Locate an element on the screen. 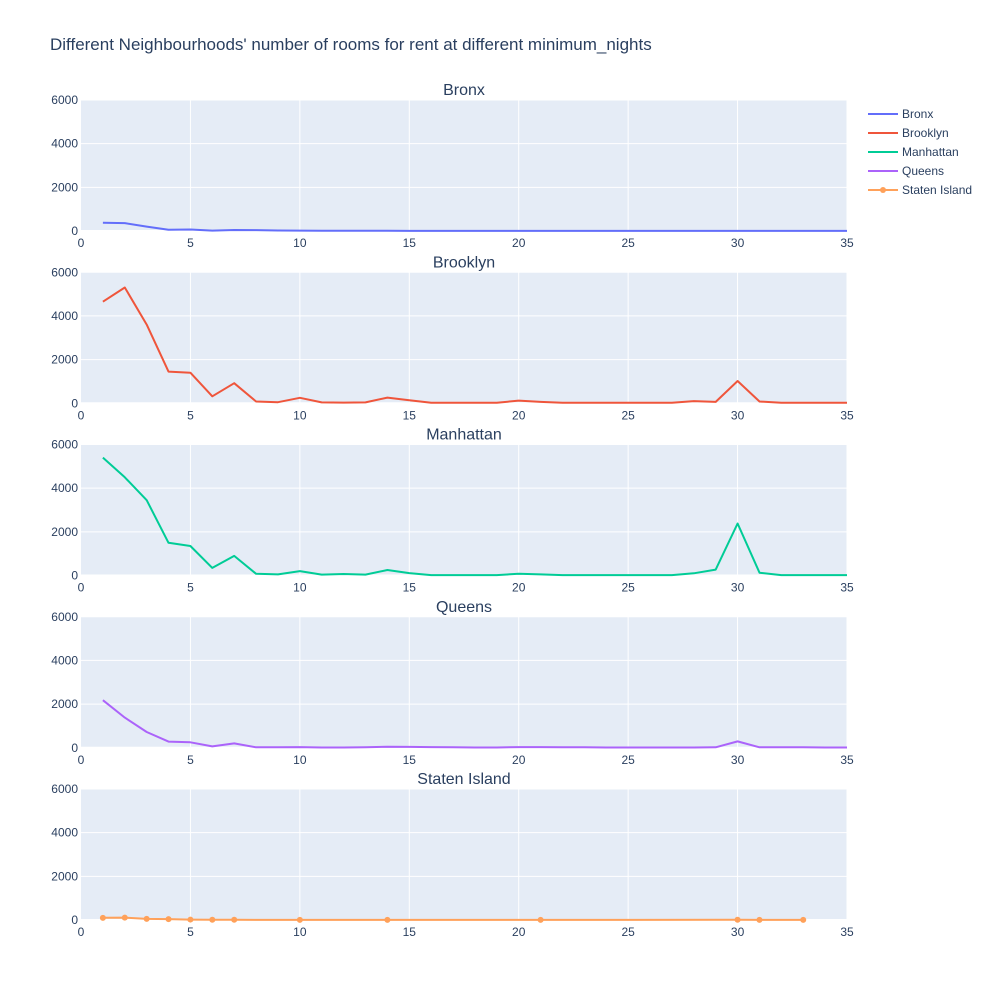 The height and width of the screenshot is (1000, 1000). subplot-title: Staten Island is located at coordinates (463, 779).